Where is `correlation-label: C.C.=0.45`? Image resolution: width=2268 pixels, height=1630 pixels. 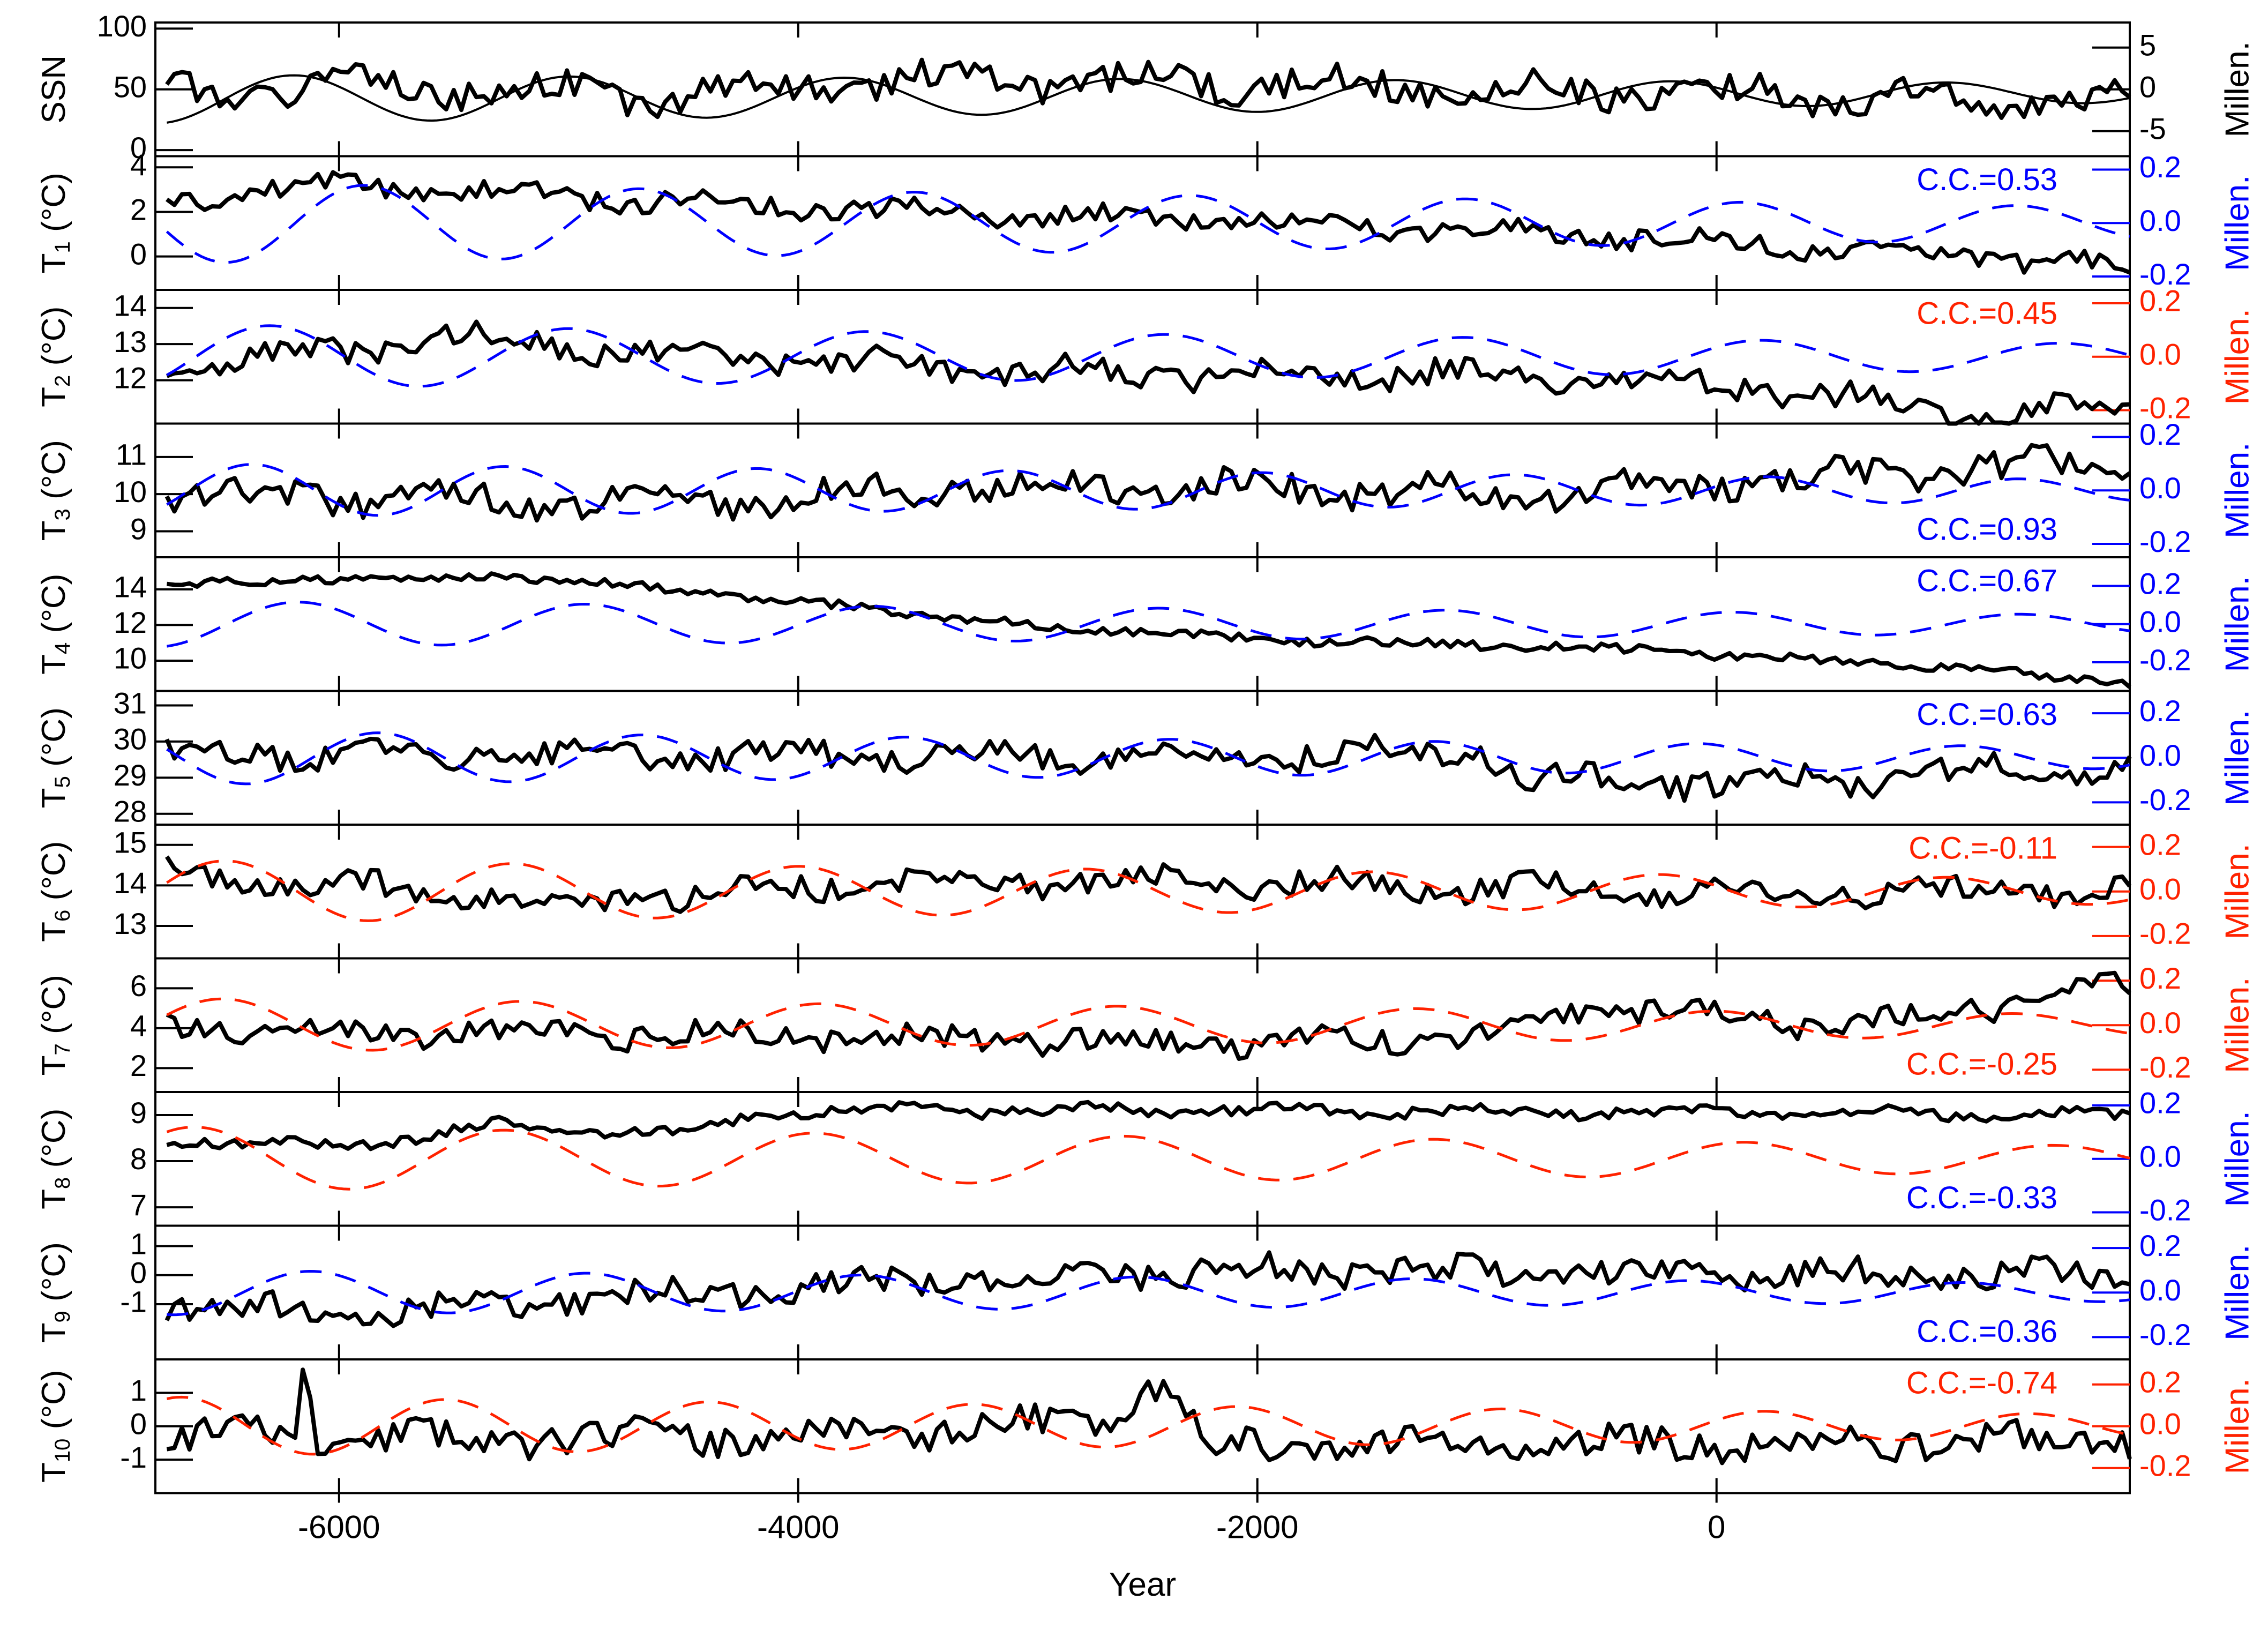 correlation-label: C.C.=0.45 is located at coordinates (1987, 314).